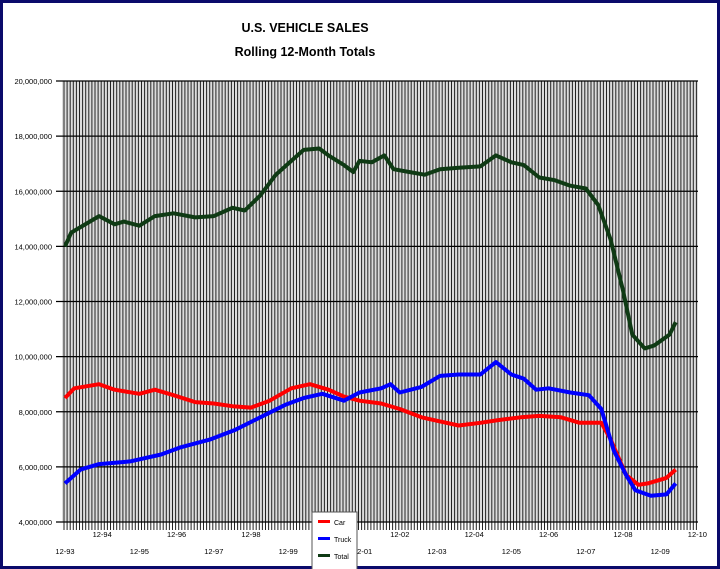 This screenshot has width=720, height=569. What do you see at coordinates (102, 534) in the screenshot?
I see `x-tick-label: 12-94` at bounding box center [102, 534].